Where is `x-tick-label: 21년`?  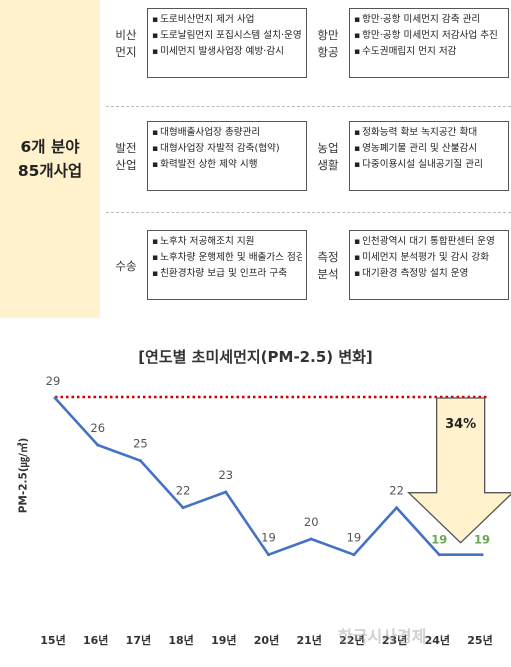 x-tick-label: 21년 is located at coordinates (308, 640).